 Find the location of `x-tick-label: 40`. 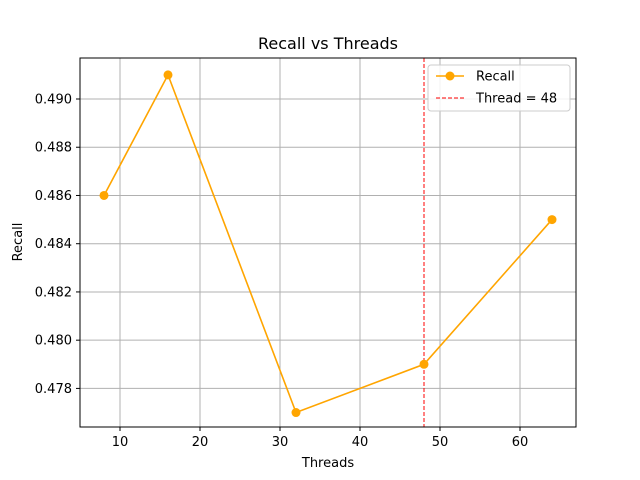

x-tick-label: 40 is located at coordinates (360, 442).